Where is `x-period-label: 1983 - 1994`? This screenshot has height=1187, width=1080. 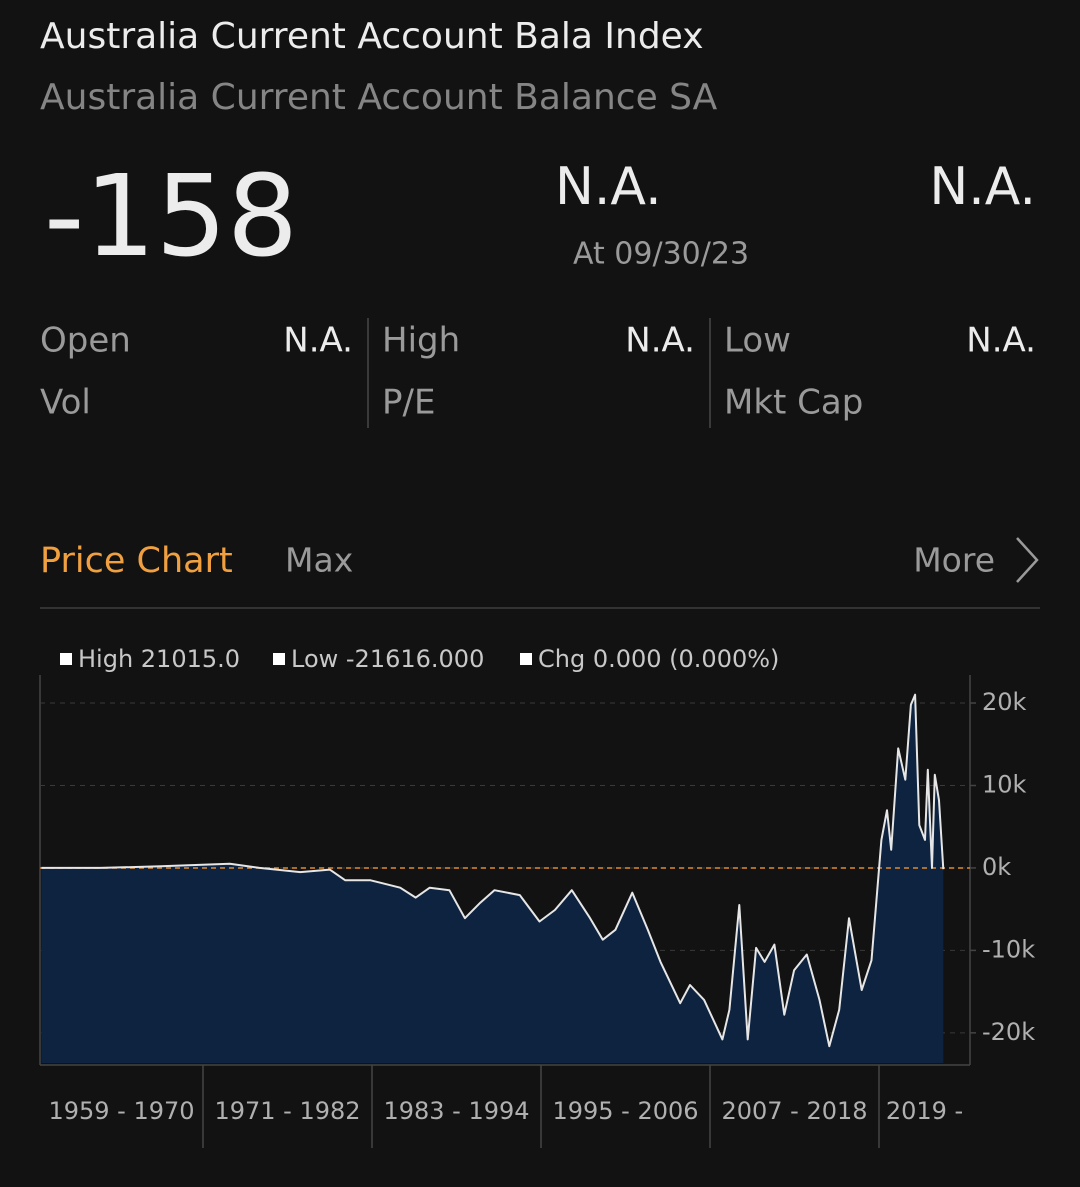
x-period-label: 1983 - 1994 is located at coordinates (456, 1111).